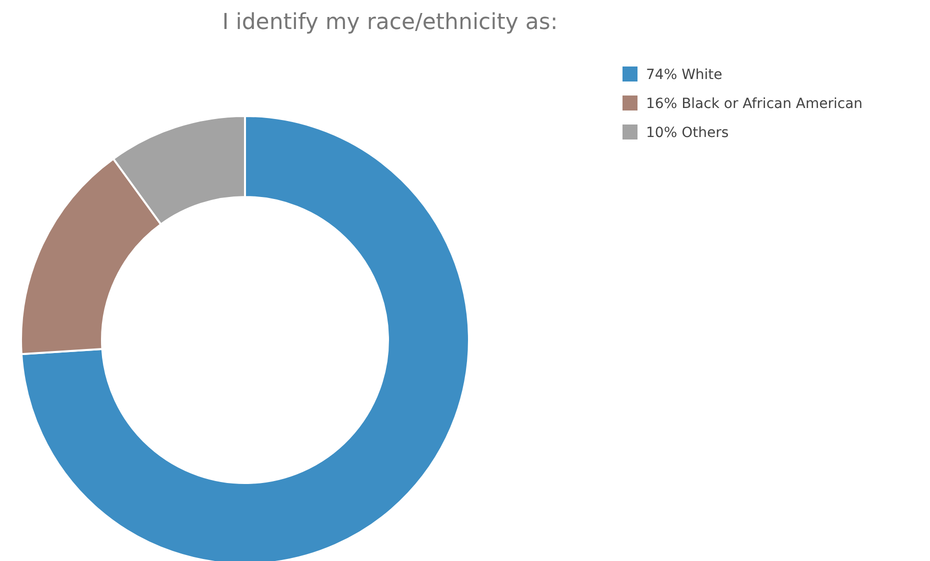  I want to click on legend-label: 16% Black or African American, so click(754, 104).